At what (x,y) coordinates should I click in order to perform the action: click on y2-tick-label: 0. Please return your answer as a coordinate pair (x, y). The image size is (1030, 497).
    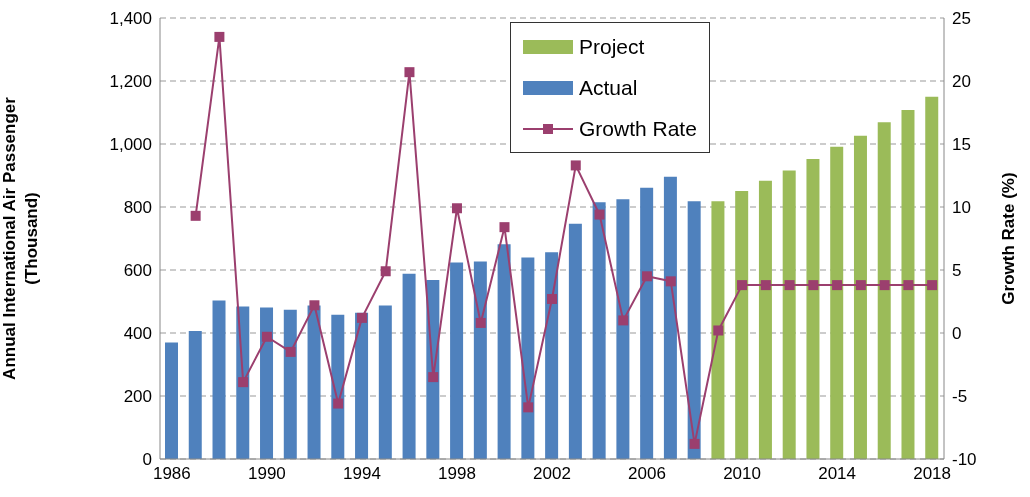
    Looking at the image, I should click on (957, 334).